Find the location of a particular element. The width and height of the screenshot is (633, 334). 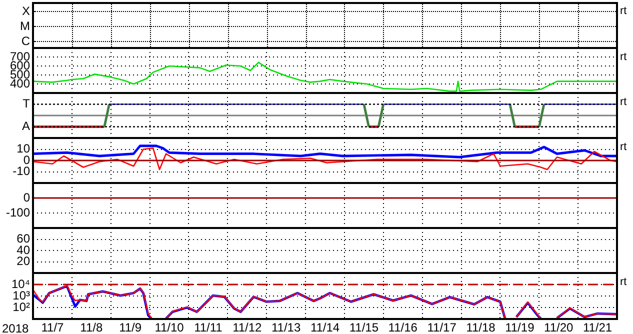

y-tick-label: 0 is located at coordinates (26, 197).